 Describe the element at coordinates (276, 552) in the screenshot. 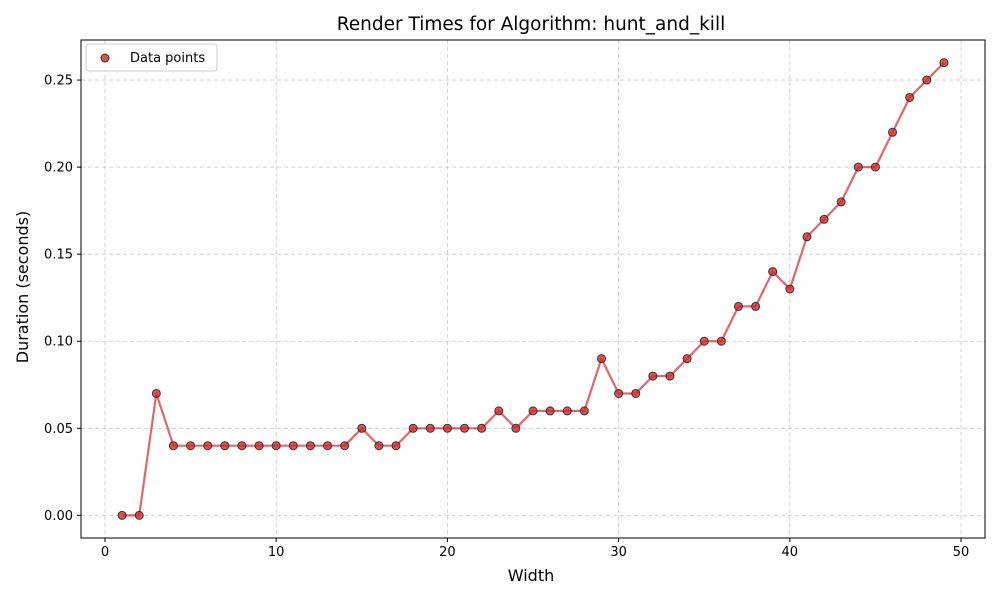

I see `x-tick-label: 10` at that location.